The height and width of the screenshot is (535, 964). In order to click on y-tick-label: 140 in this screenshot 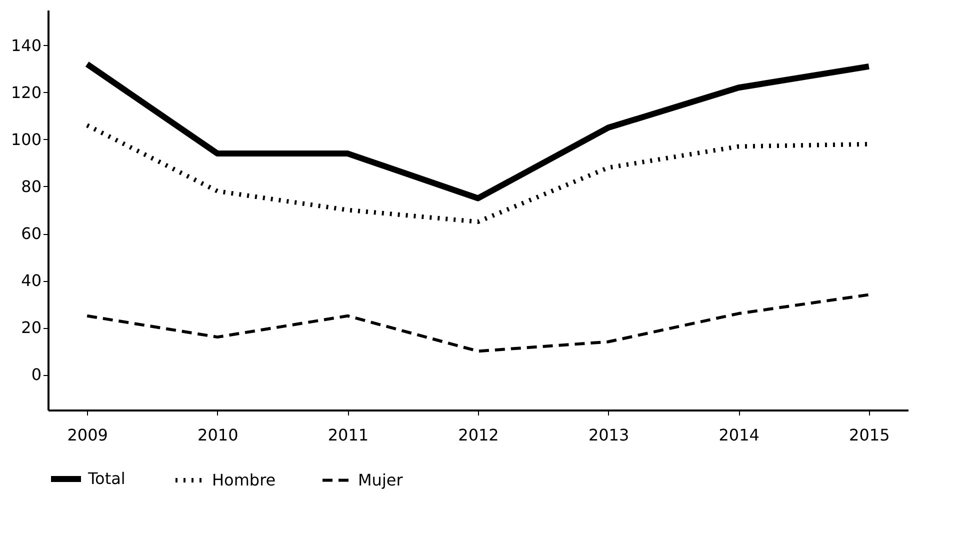, I will do `click(26, 45)`.